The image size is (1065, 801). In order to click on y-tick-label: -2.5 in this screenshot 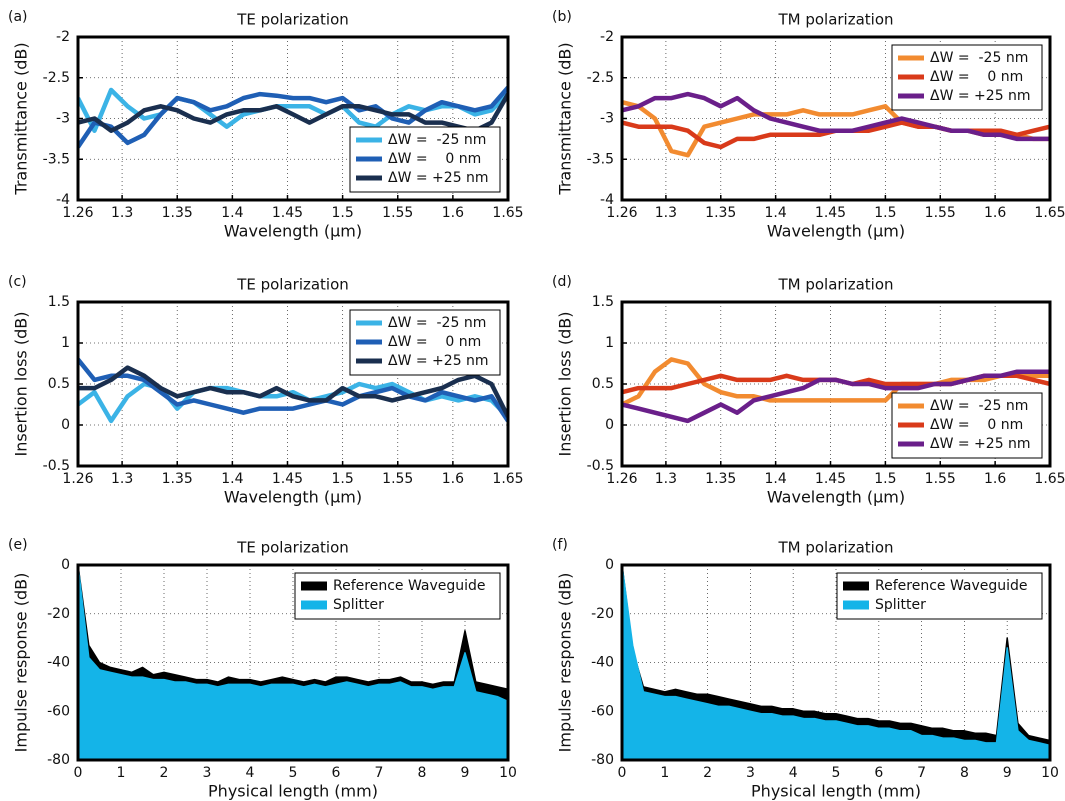, I will do `click(56, 78)`.